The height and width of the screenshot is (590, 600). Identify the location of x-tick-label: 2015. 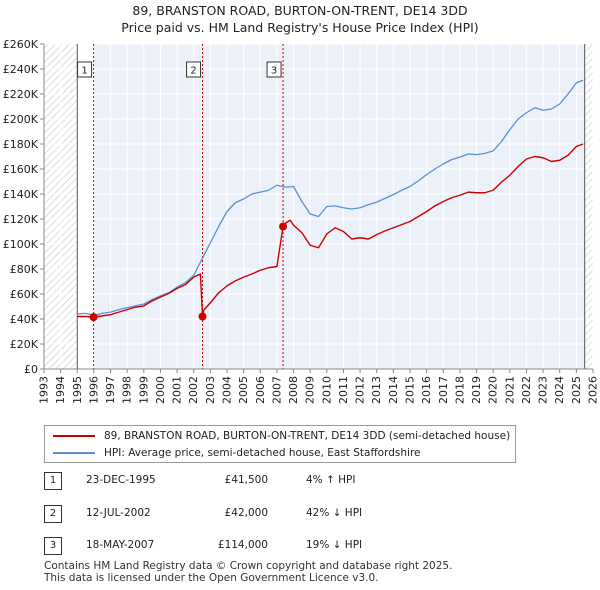
(410, 390).